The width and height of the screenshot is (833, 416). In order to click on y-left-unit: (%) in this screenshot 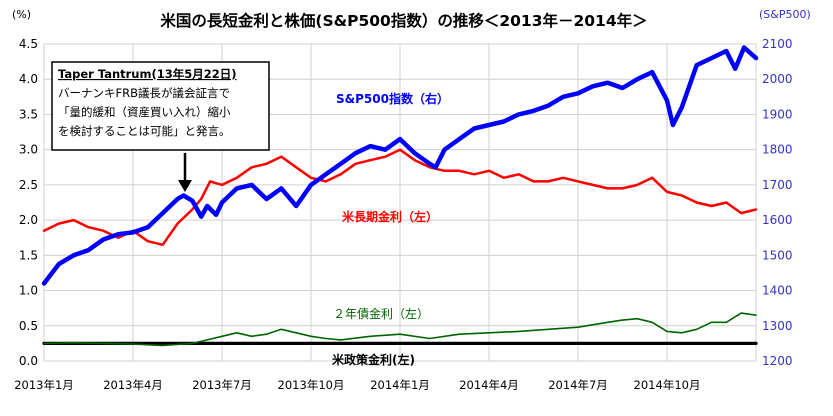, I will do `click(21, 14)`.